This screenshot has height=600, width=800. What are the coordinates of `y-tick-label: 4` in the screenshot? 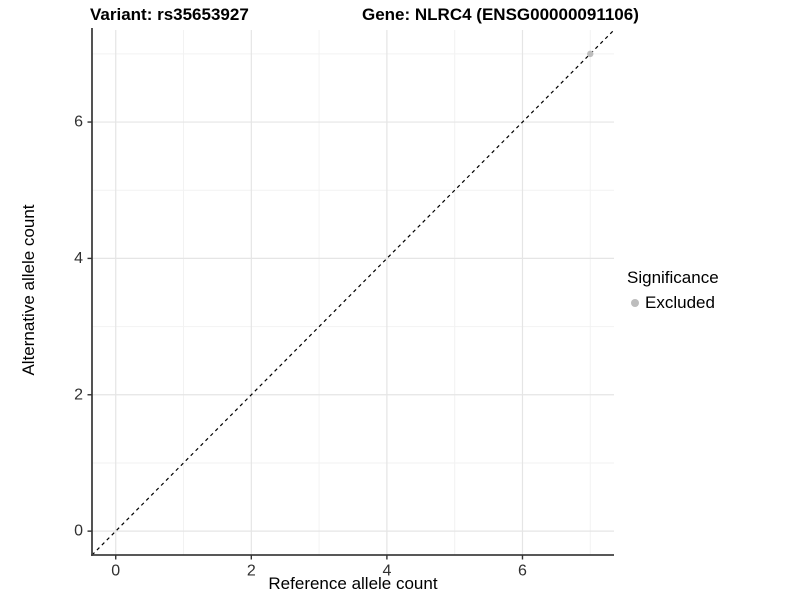 It's located at (78, 258).